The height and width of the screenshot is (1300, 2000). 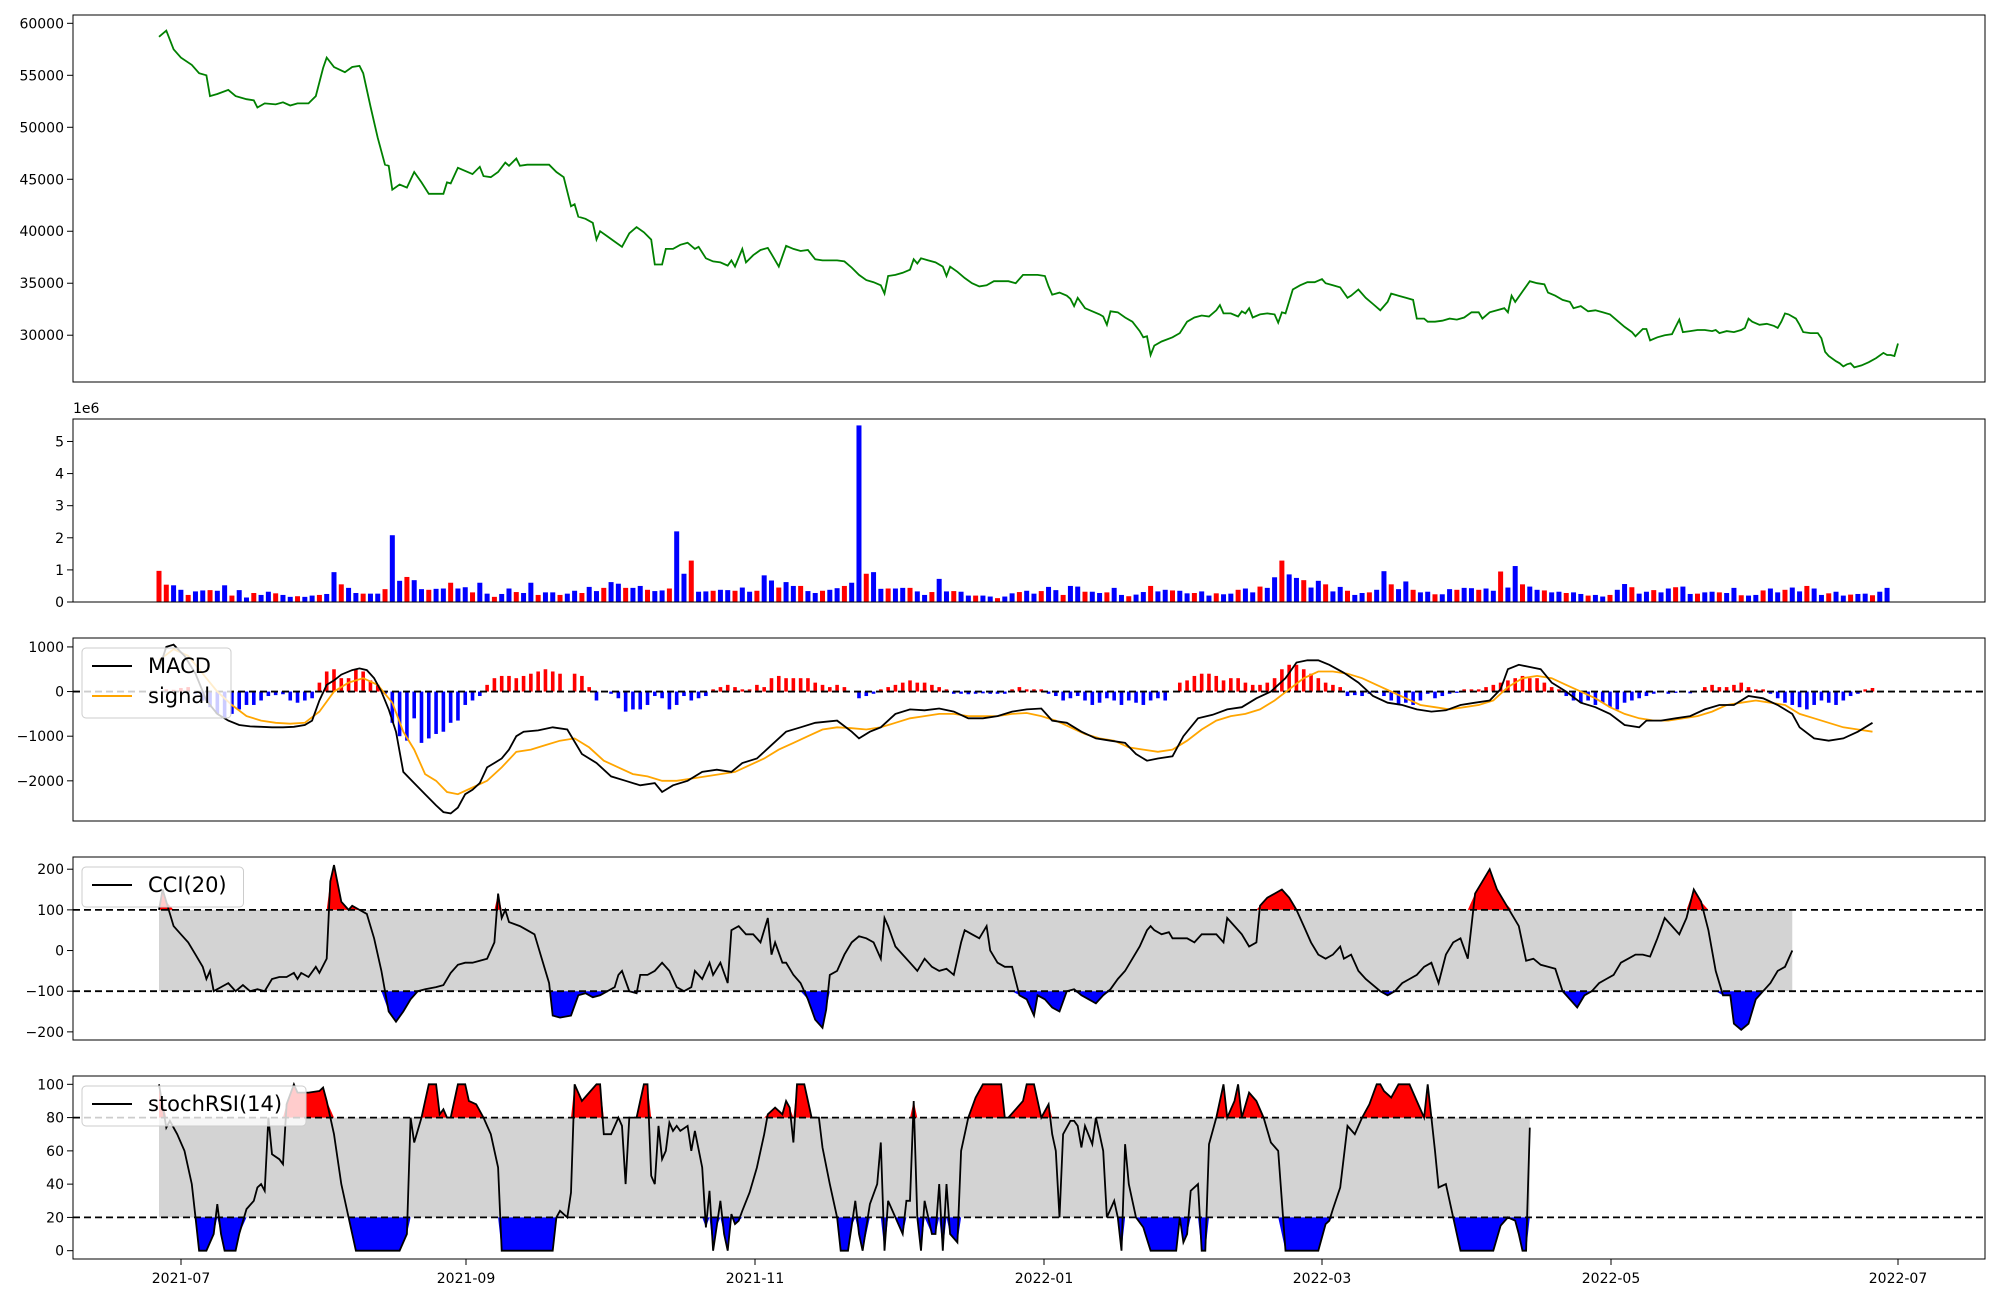 I want to click on y-tick-label: 0, so click(x=59, y=1252).